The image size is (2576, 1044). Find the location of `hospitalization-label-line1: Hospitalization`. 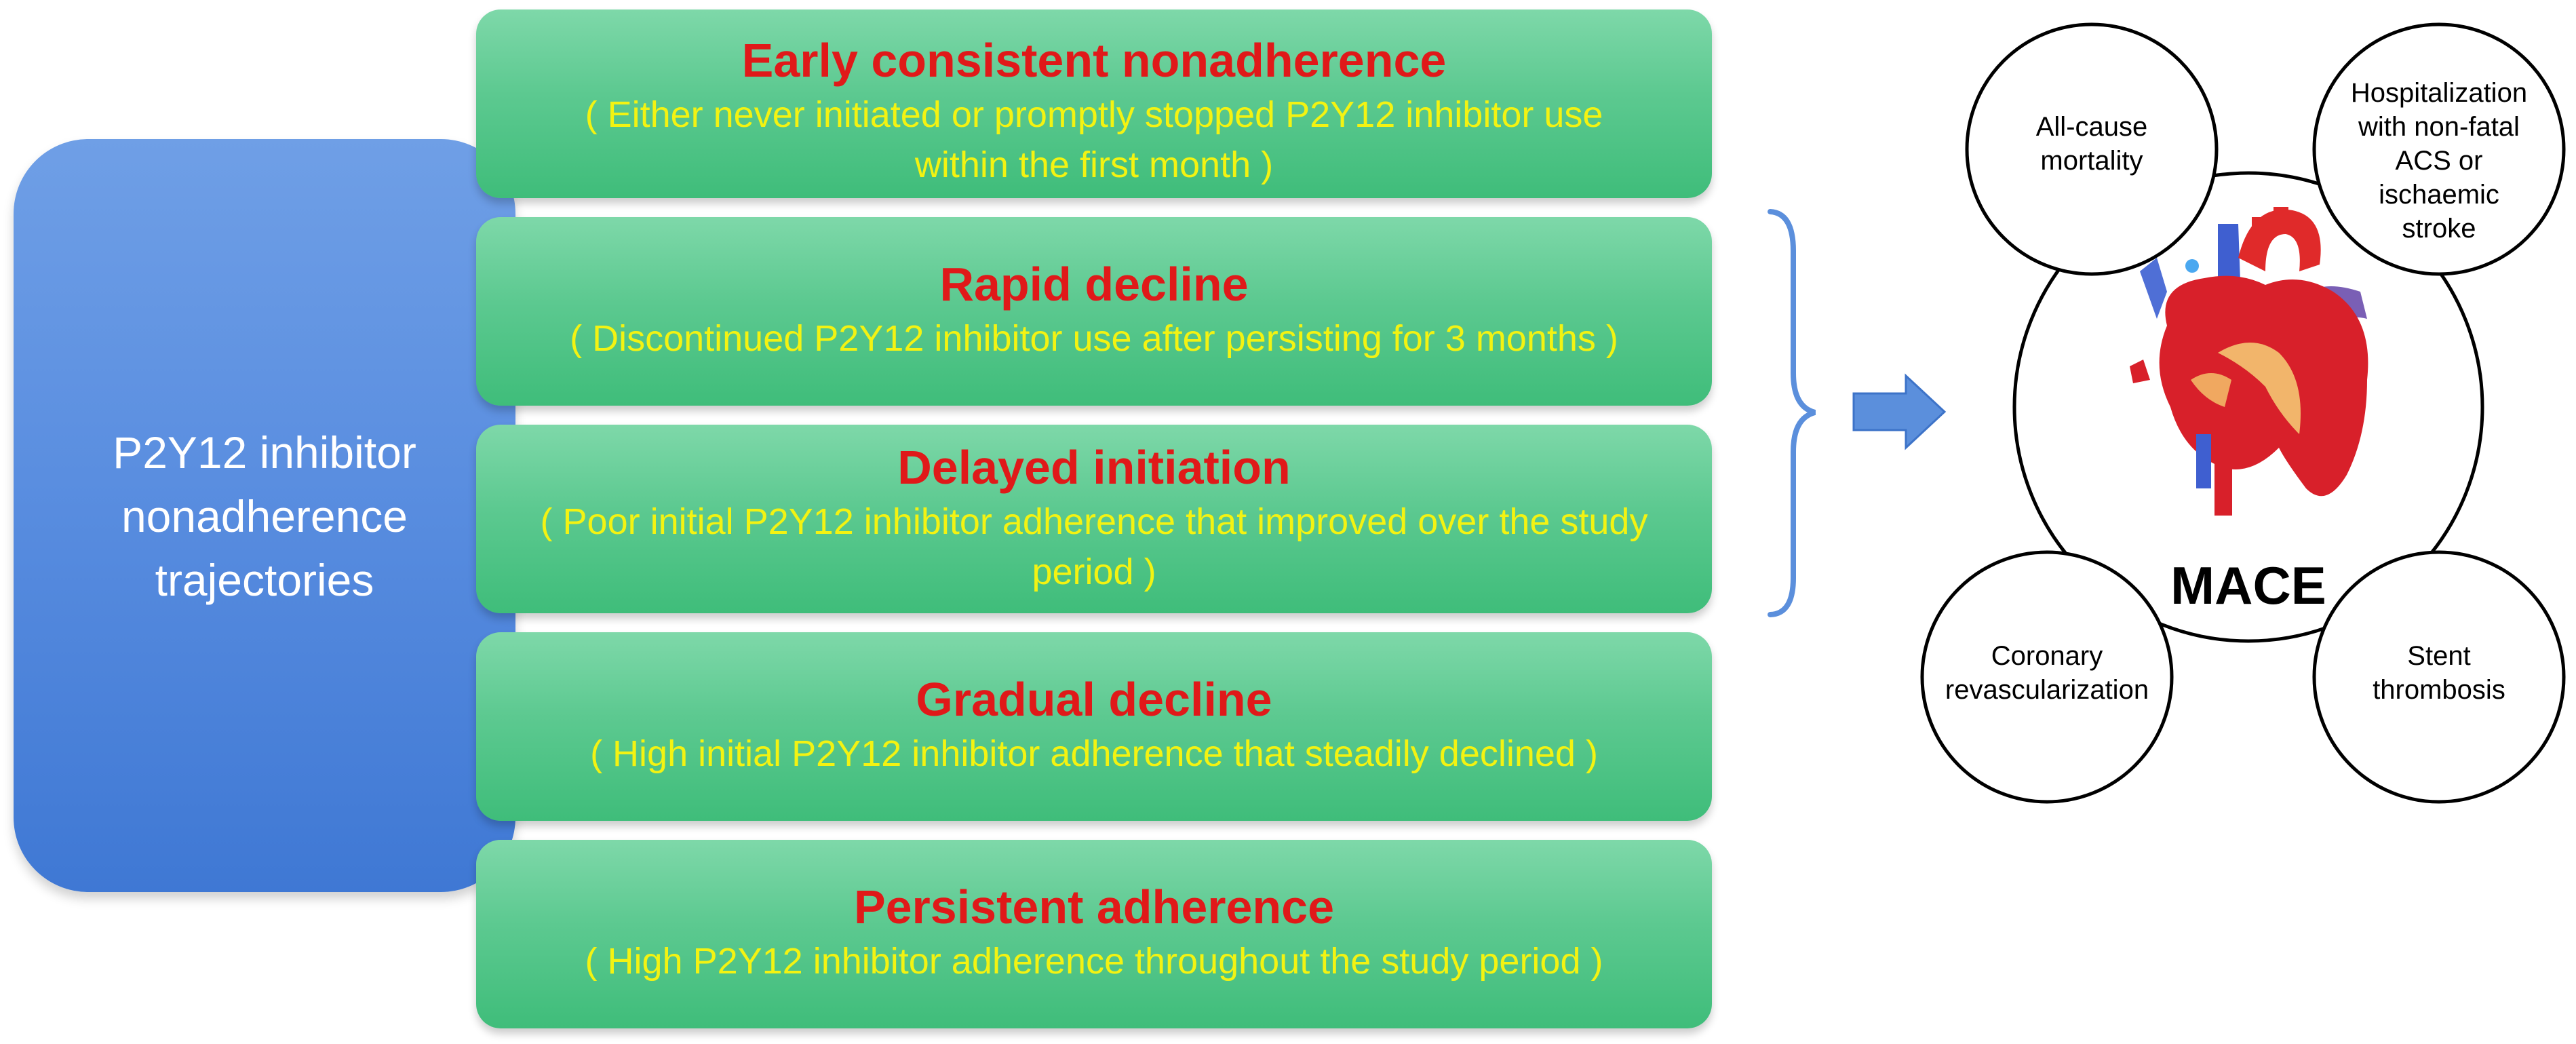

hospitalization-label-line1: Hospitalization is located at coordinates (2439, 93).